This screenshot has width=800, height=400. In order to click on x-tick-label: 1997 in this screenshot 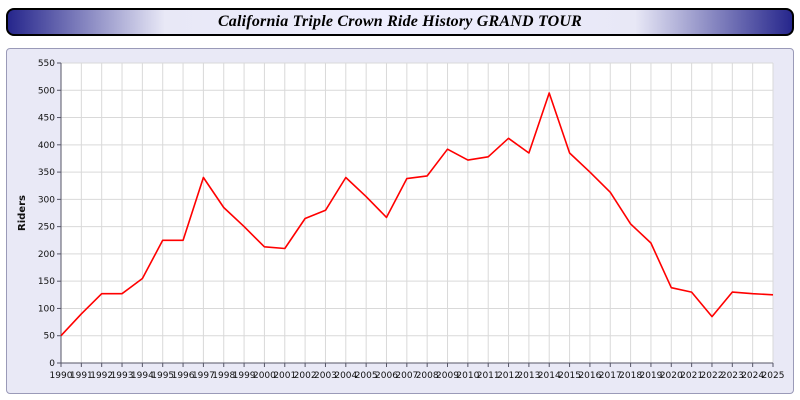, I will do `click(203, 376)`.